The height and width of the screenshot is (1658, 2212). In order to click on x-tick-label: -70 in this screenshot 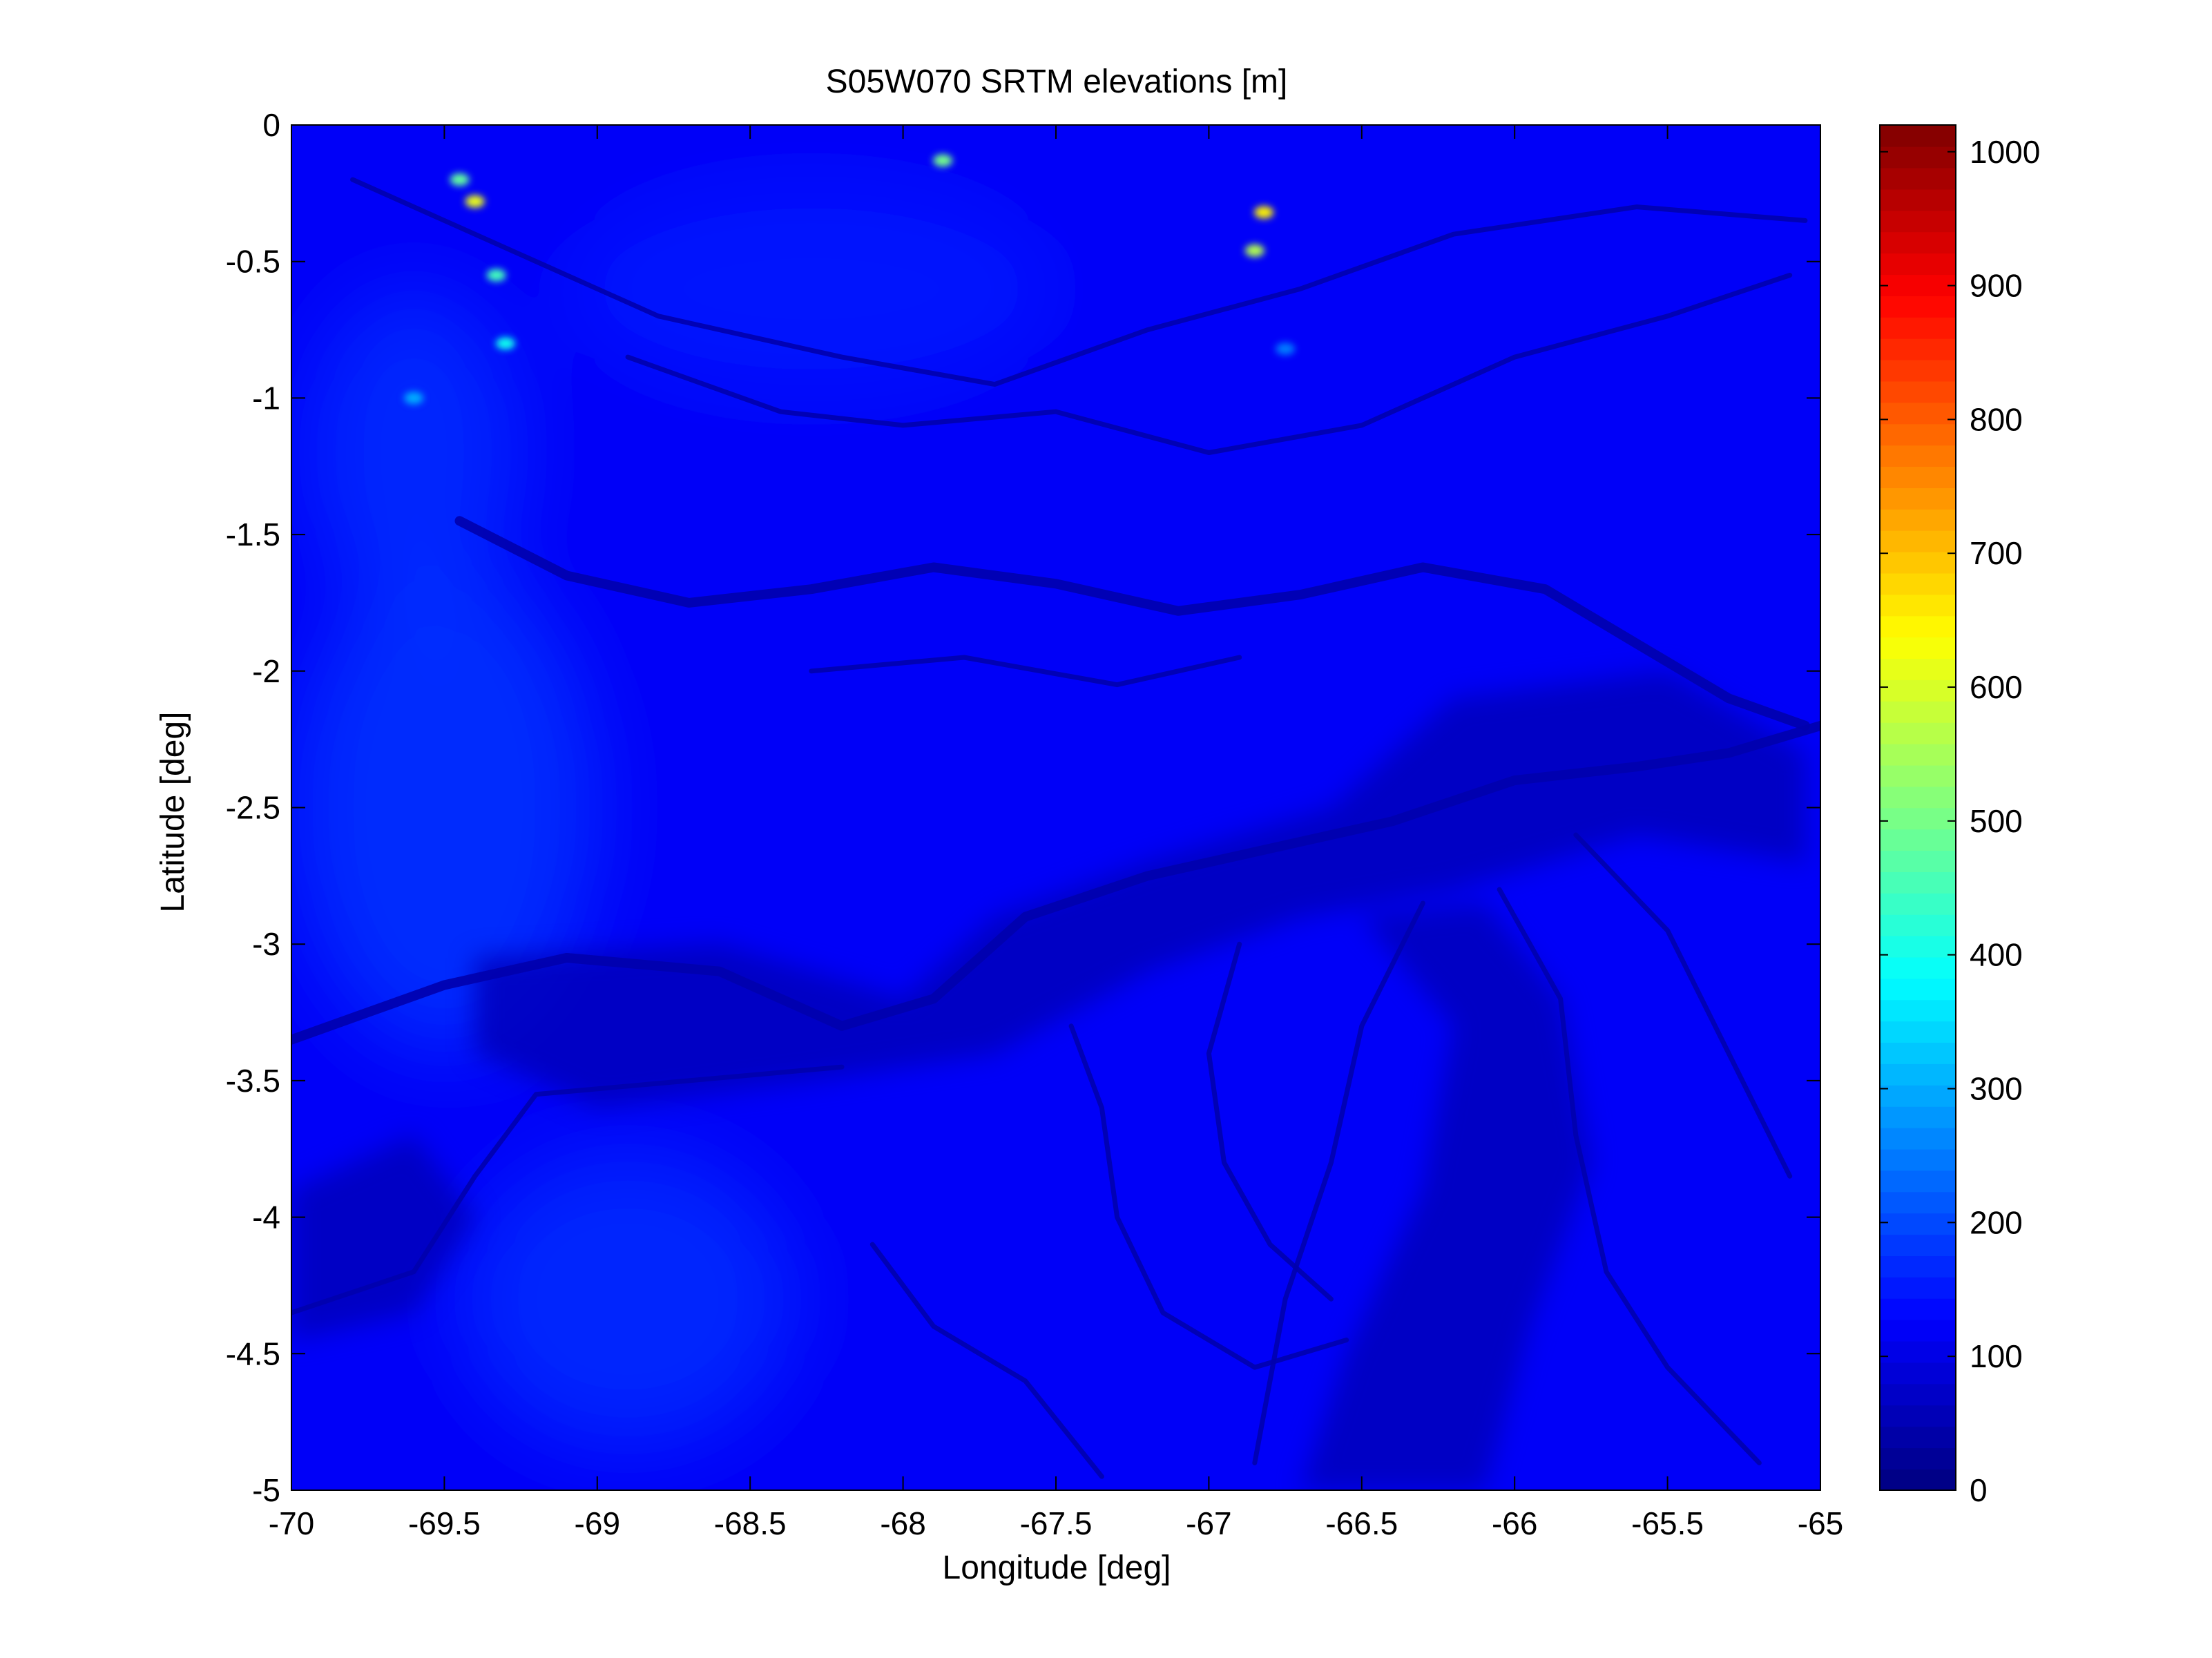, I will do `click(291, 1523)`.